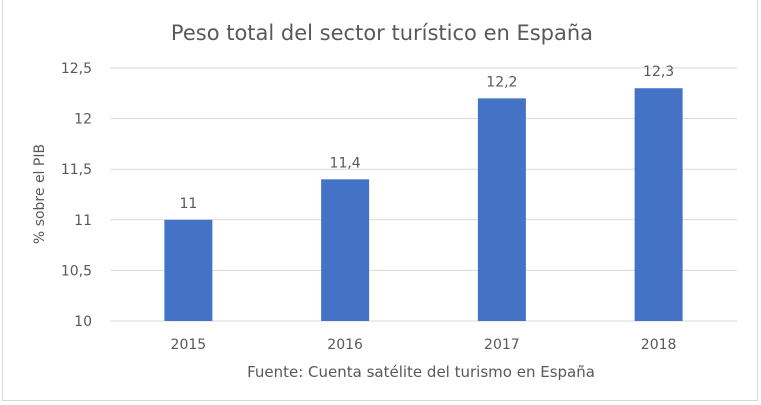 This screenshot has width=761, height=405. What do you see at coordinates (345, 345) in the screenshot?
I see `x-tick-label: 2016` at bounding box center [345, 345].